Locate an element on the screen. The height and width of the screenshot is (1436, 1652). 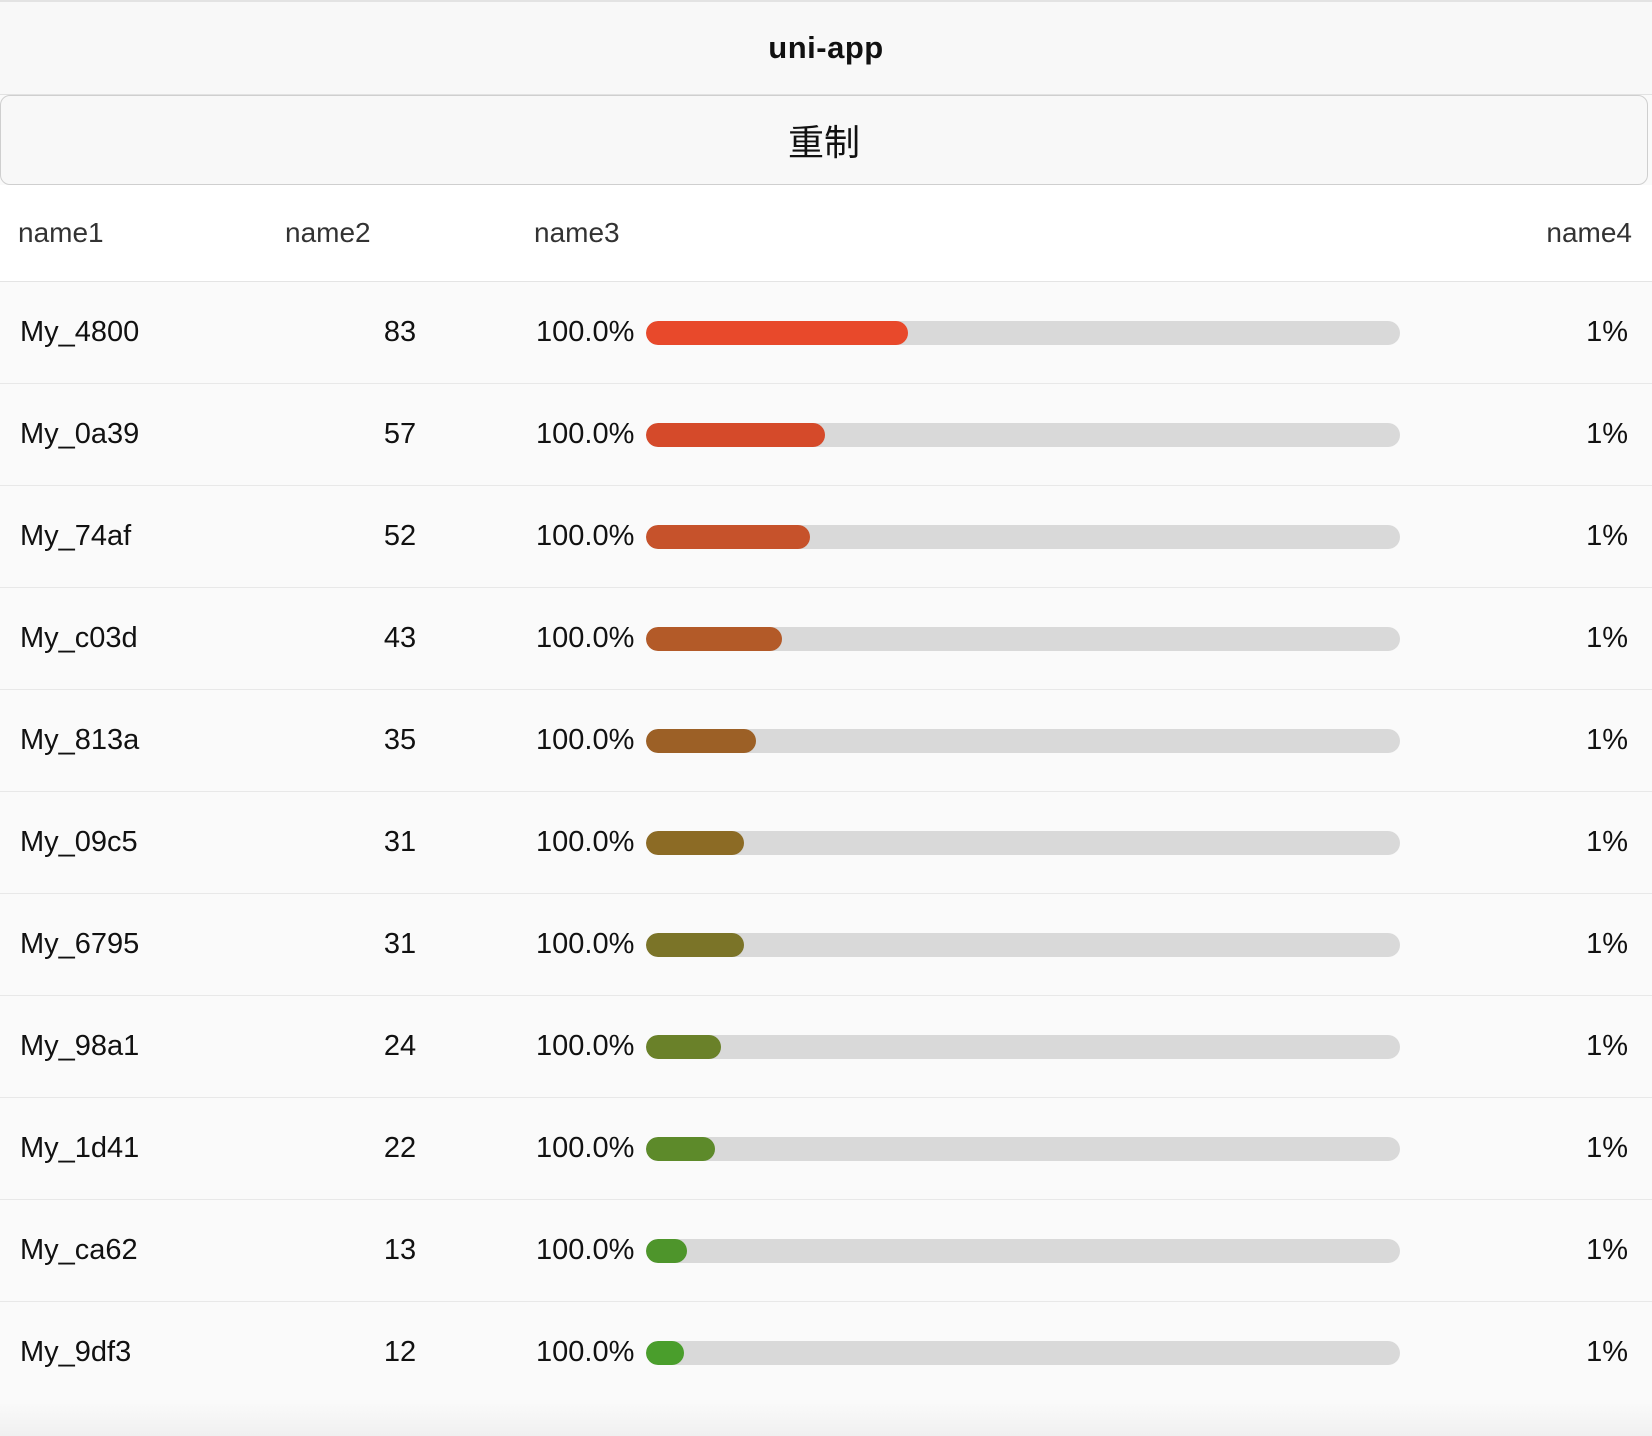
table-row: My_813a 35 100.0% 1% is located at coordinates (826, 741).